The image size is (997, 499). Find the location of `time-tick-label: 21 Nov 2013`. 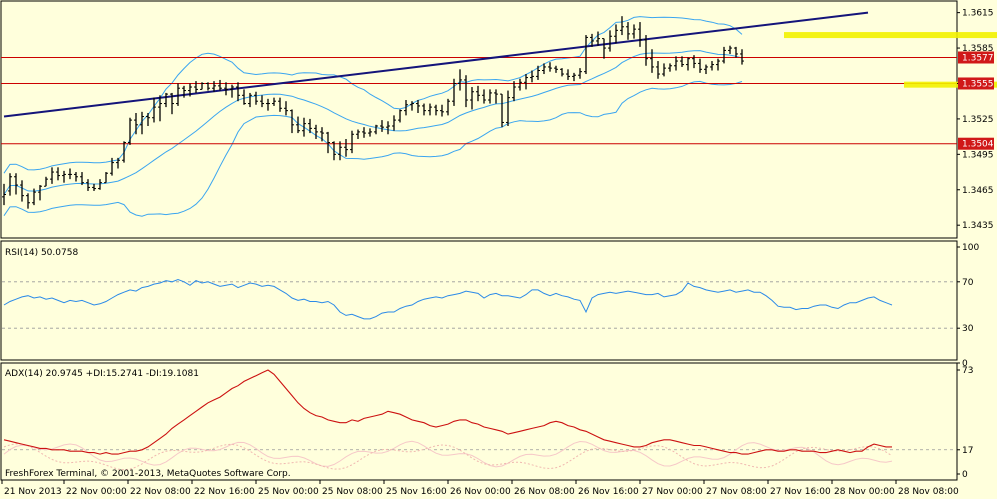

time-tick-label: 21 Nov 2013 is located at coordinates (33, 492).